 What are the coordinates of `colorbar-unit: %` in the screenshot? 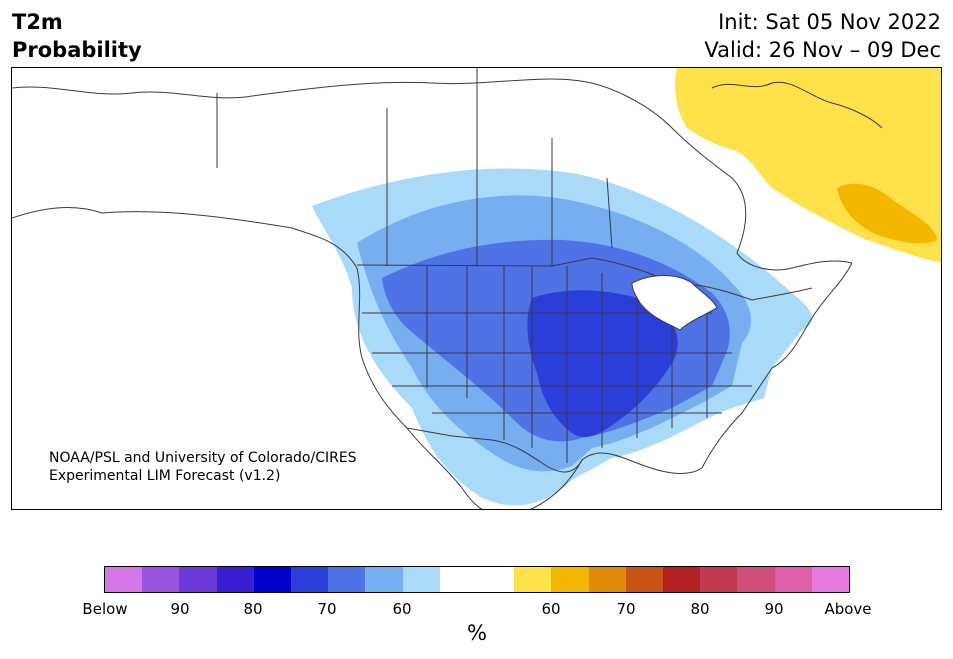 It's located at (477, 633).